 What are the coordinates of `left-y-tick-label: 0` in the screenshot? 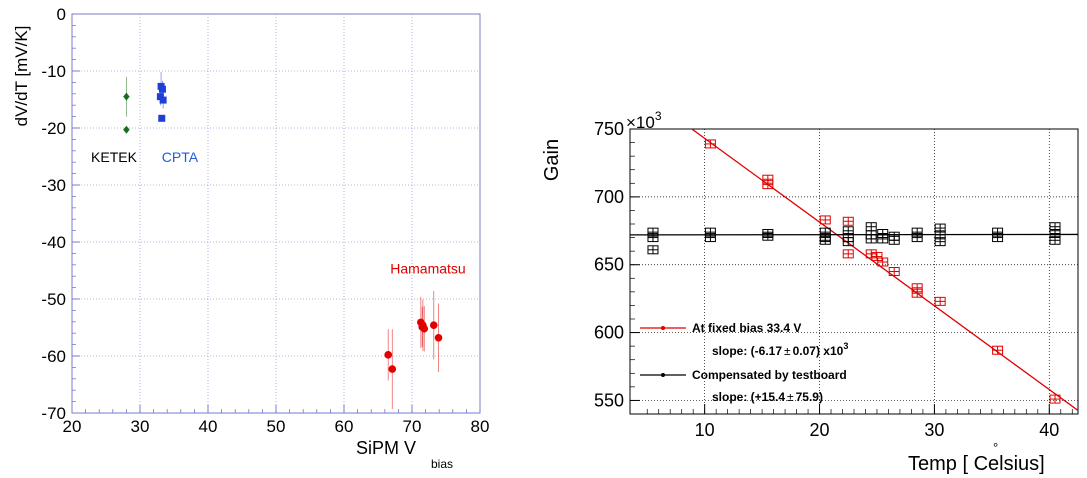 It's located at (61, 14).